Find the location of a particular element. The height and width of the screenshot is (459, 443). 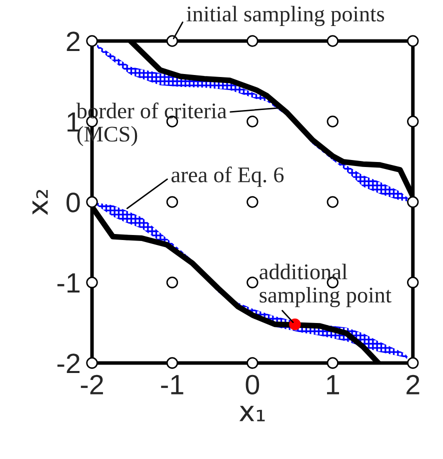

y-tick-label: 2 is located at coordinates (73, 42).